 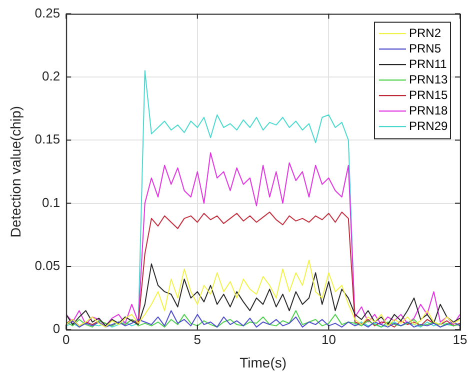 I want to click on x-axis-title: Time(s), so click(x=263, y=362).